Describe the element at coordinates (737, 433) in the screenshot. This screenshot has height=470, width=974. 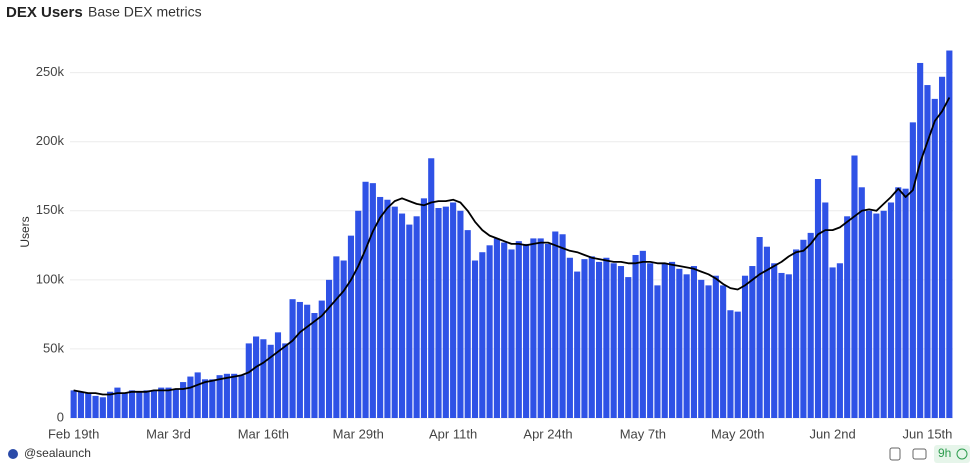
I see `x-tick-label: May 20th` at that location.